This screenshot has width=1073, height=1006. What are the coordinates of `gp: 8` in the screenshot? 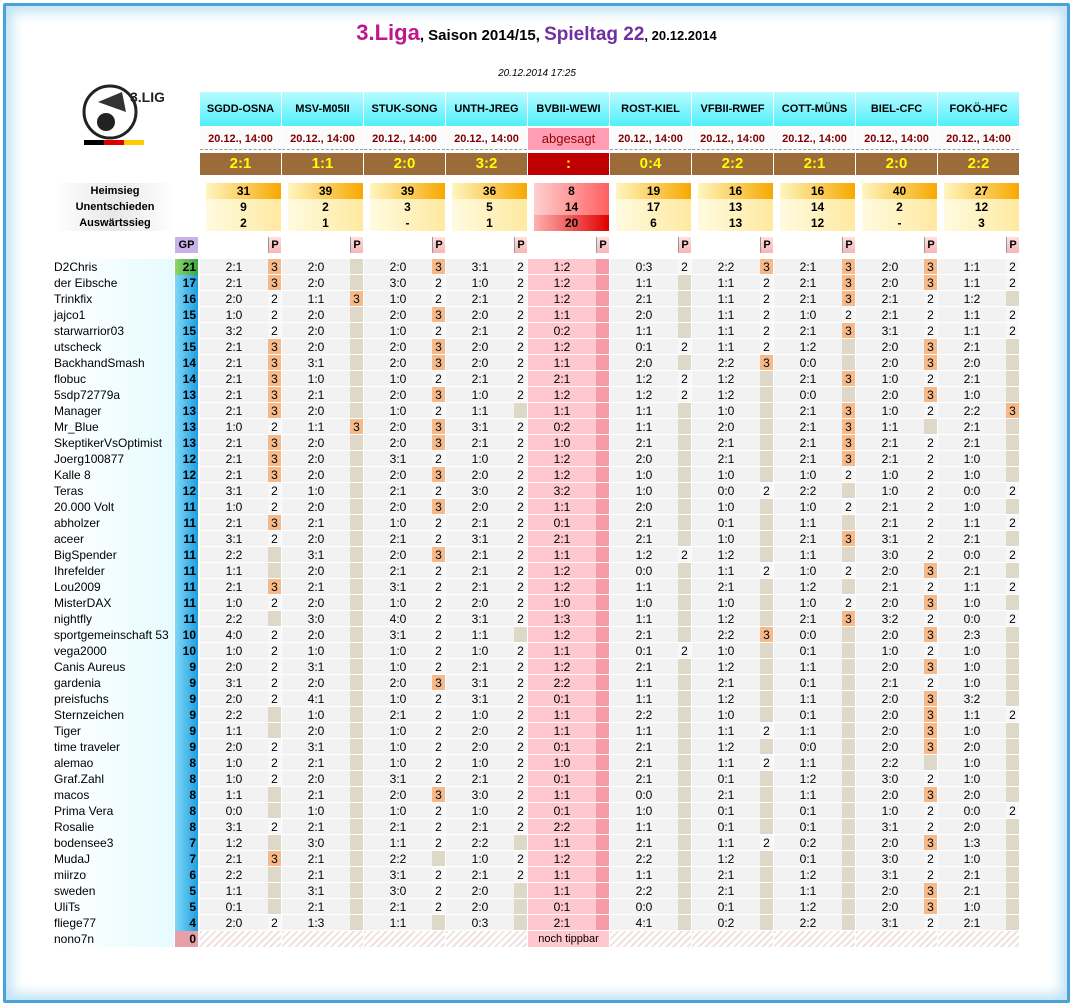 It's located at (186, 811).